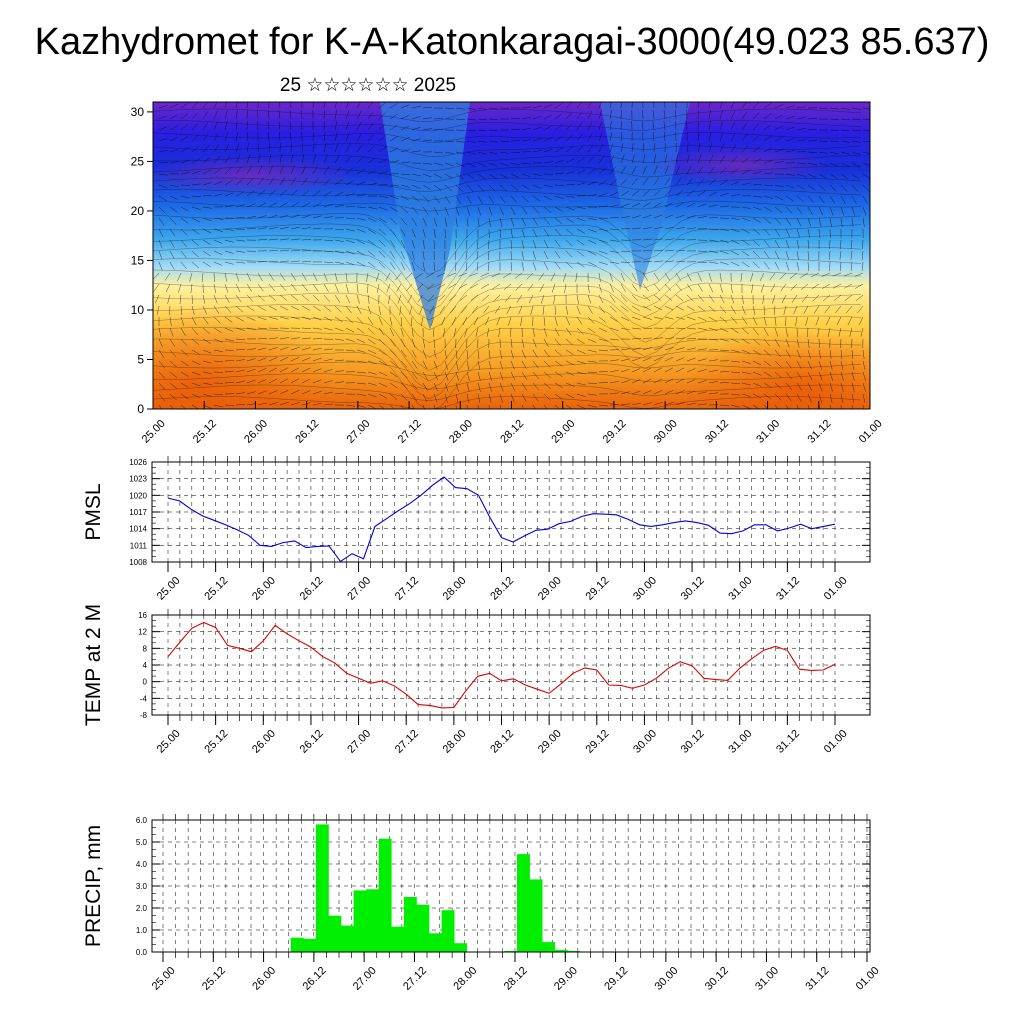 This screenshot has width=1024, height=1024. Describe the element at coordinates (768, 432) in the screenshot. I see `x-tick-label: 31.00` at that location.